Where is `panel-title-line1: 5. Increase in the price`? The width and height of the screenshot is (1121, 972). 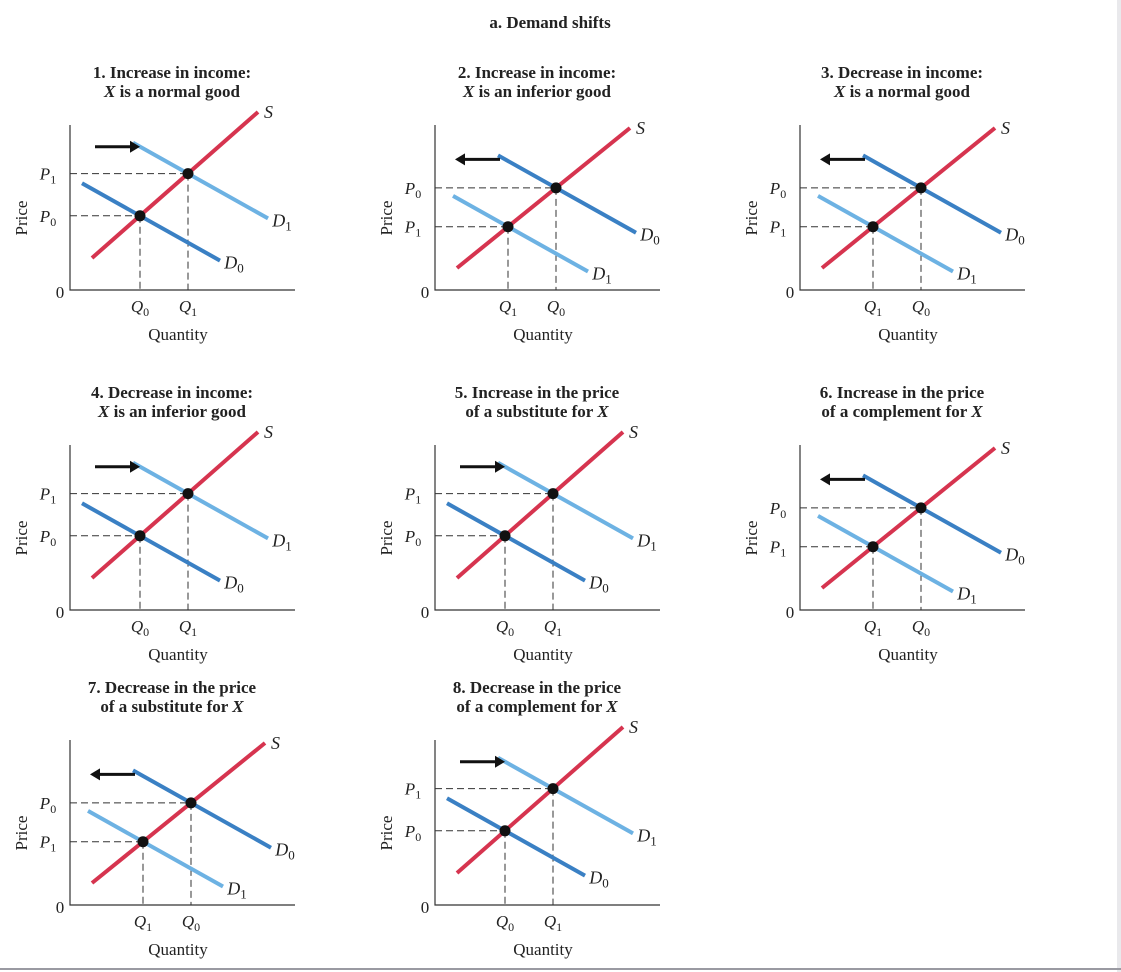 panel-title-line1: 5. Increase in the price is located at coordinates (537, 392).